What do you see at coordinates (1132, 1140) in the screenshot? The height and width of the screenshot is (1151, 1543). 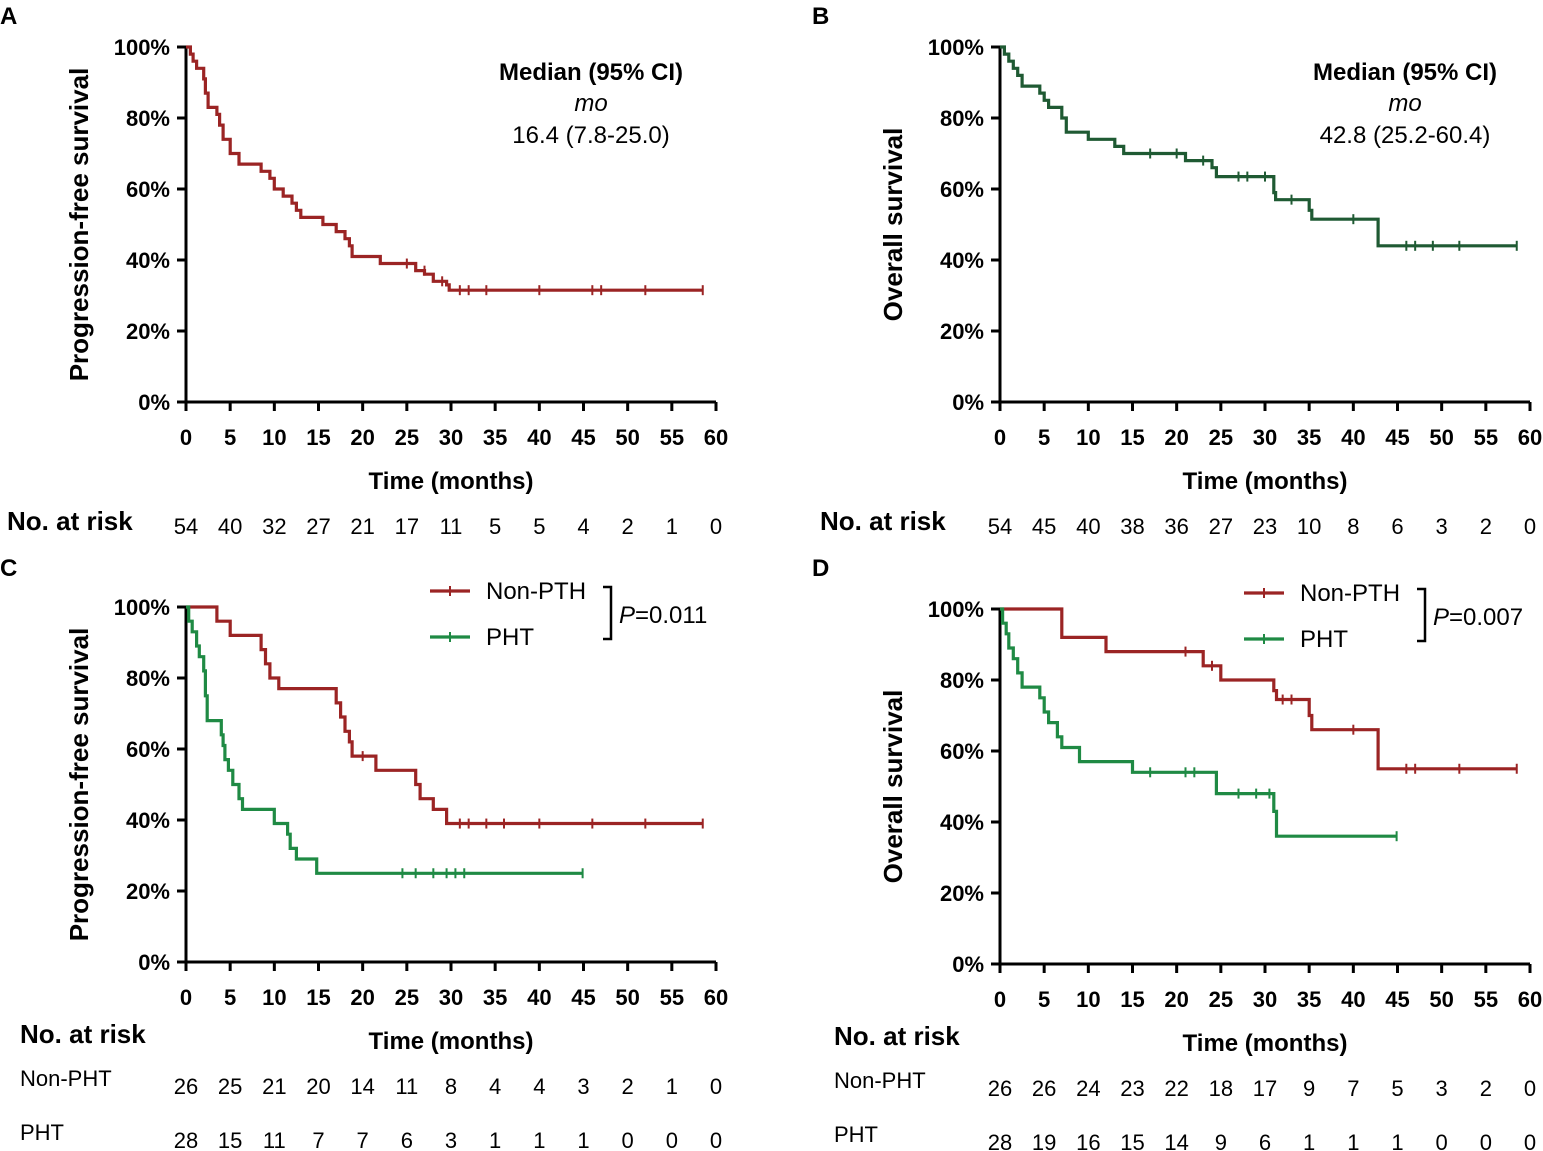 I see `risk-count: 15` at bounding box center [1132, 1140].